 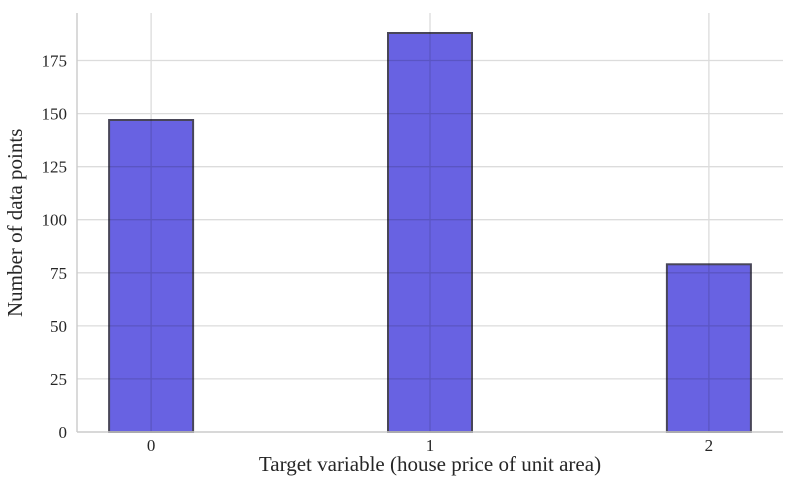 I want to click on x-tick-label-2: 2, so click(x=709, y=445).